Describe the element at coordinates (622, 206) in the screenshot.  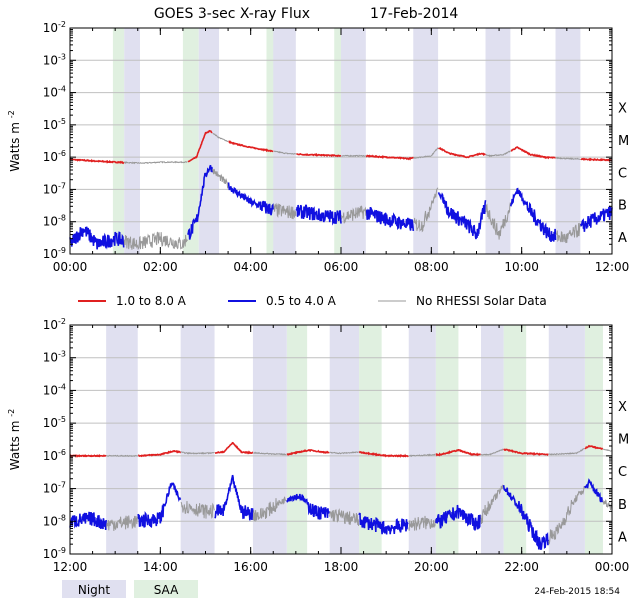
I see `class-label: B` at that location.